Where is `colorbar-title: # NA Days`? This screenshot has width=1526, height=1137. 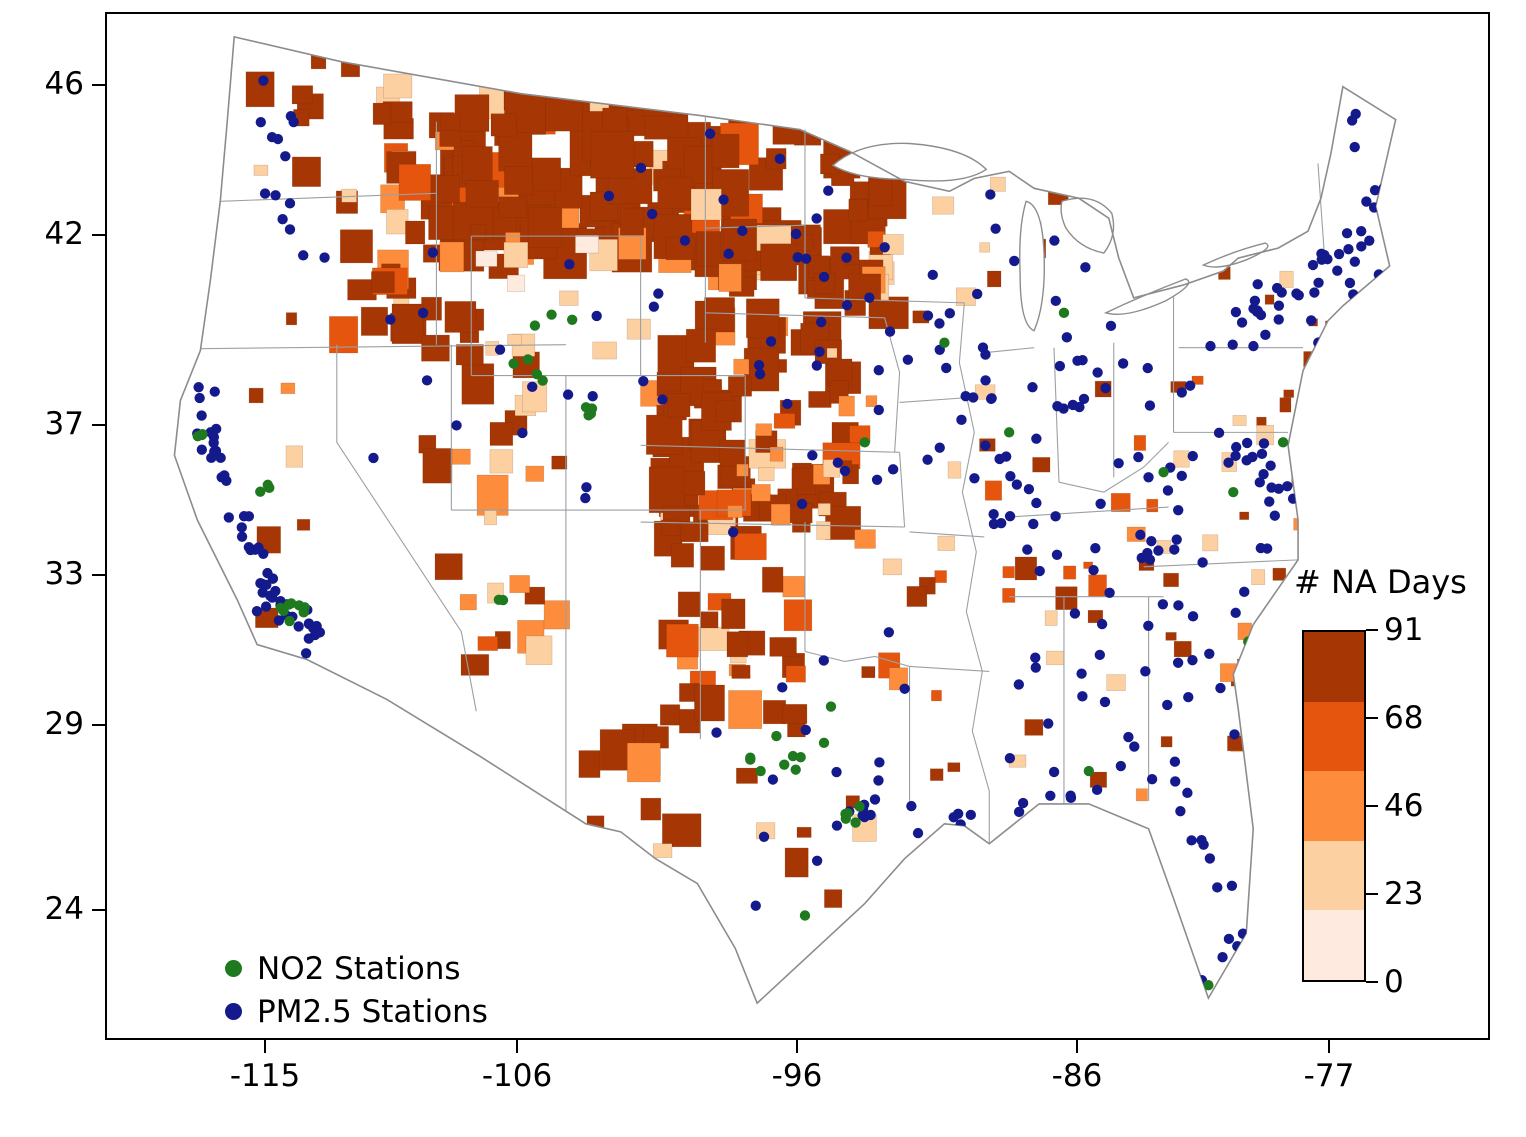
colorbar-title: # NA Days is located at coordinates (1380, 582).